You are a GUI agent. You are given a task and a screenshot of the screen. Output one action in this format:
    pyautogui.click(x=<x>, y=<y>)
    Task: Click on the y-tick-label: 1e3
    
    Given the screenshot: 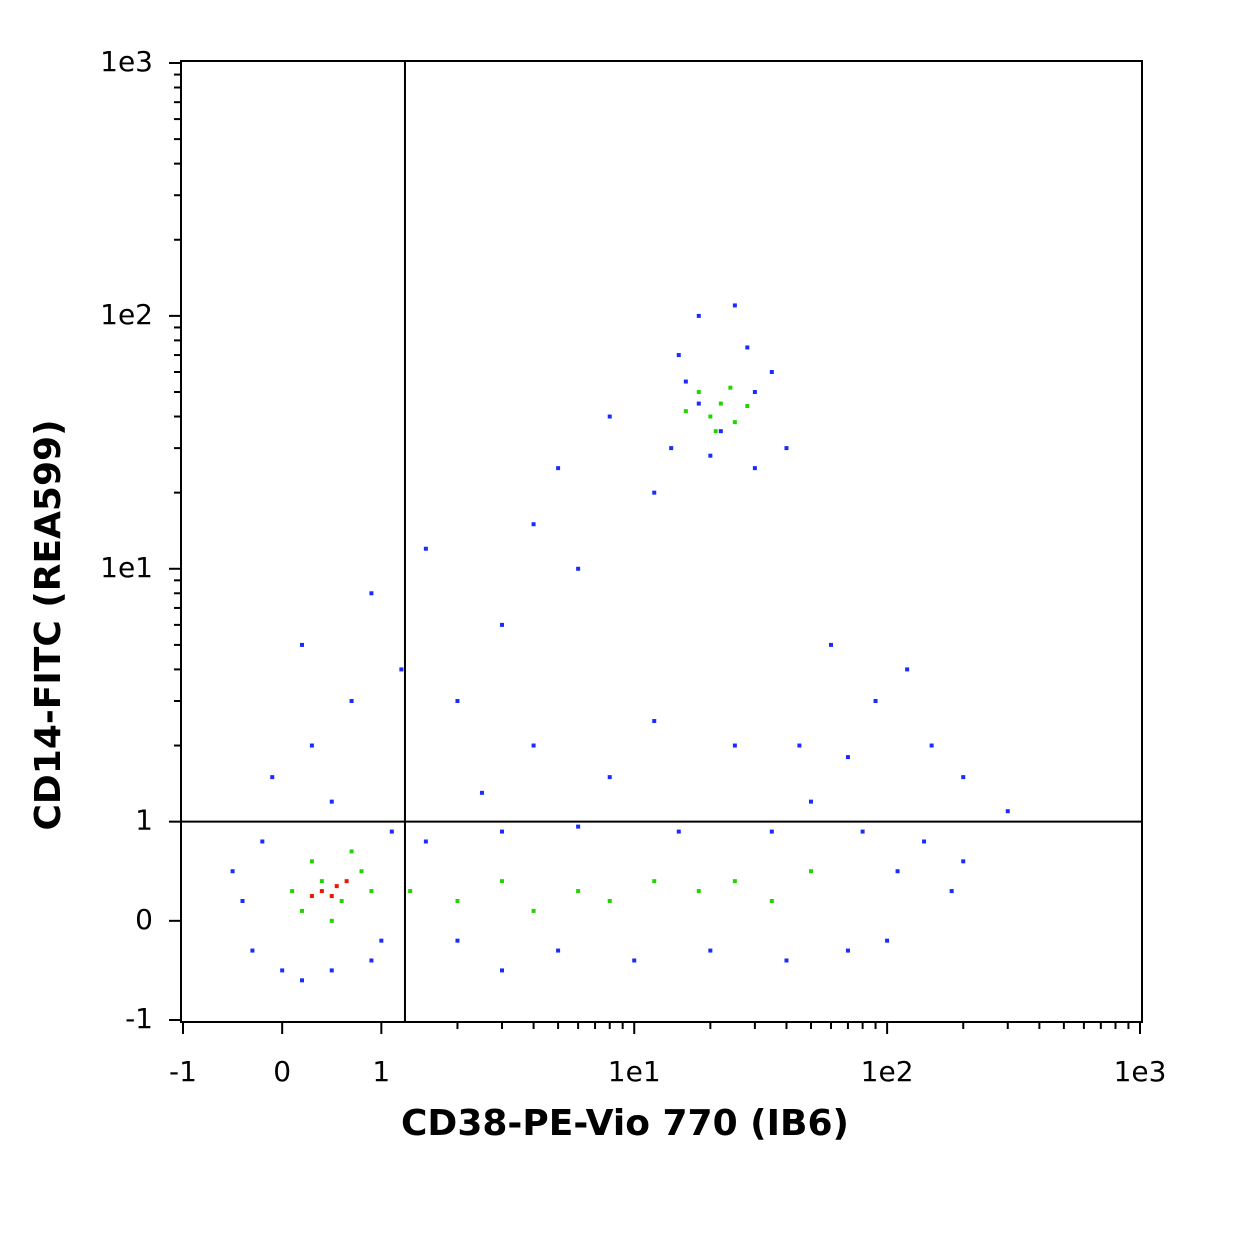 What is the action you would take?
    pyautogui.click(x=126, y=61)
    